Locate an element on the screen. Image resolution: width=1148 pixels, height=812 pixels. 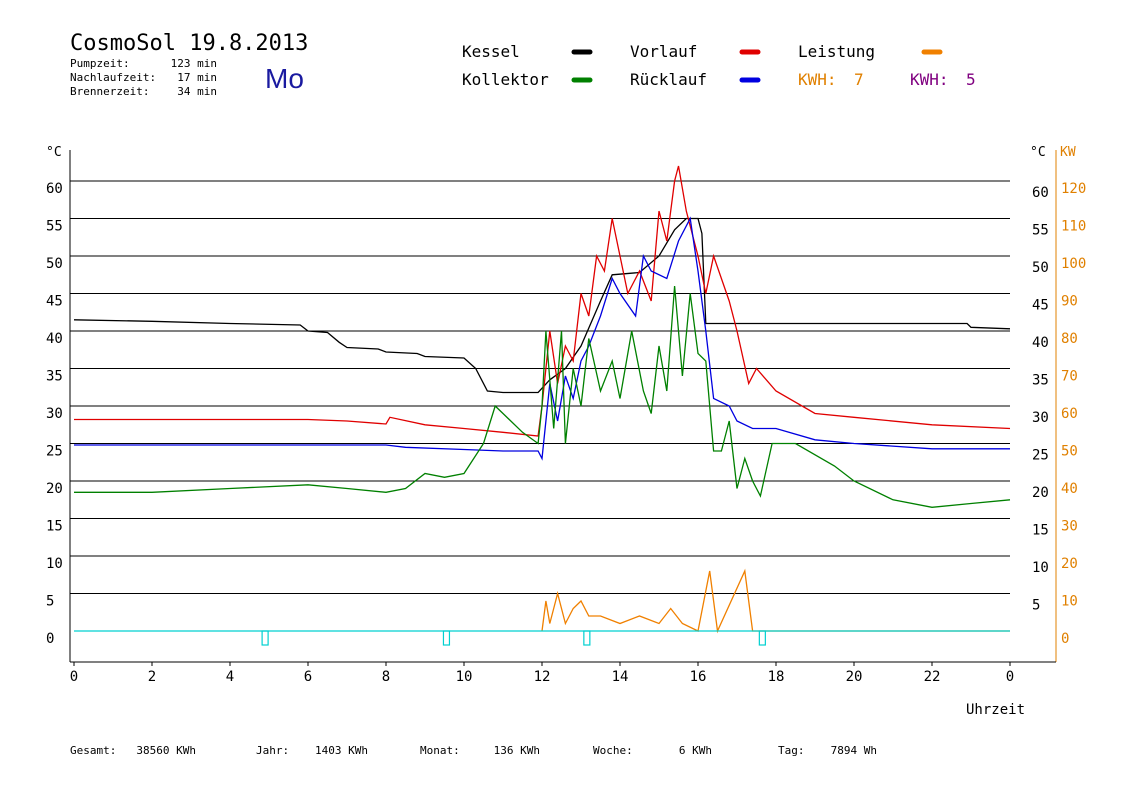
y-tick-kw: 90 is located at coordinates (1069, 302).